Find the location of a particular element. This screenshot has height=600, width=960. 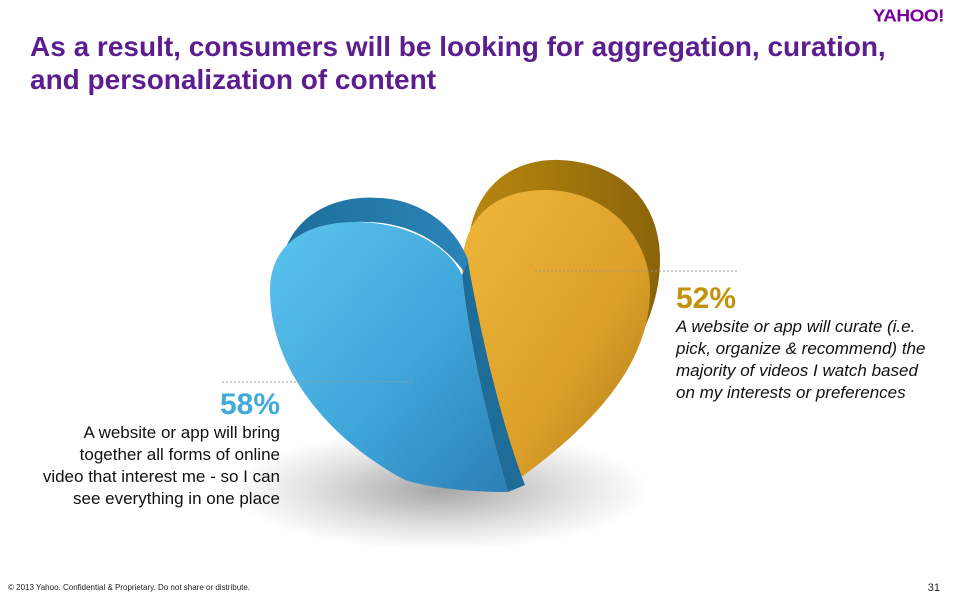

blue-lobe is located at coordinates (389, 357).